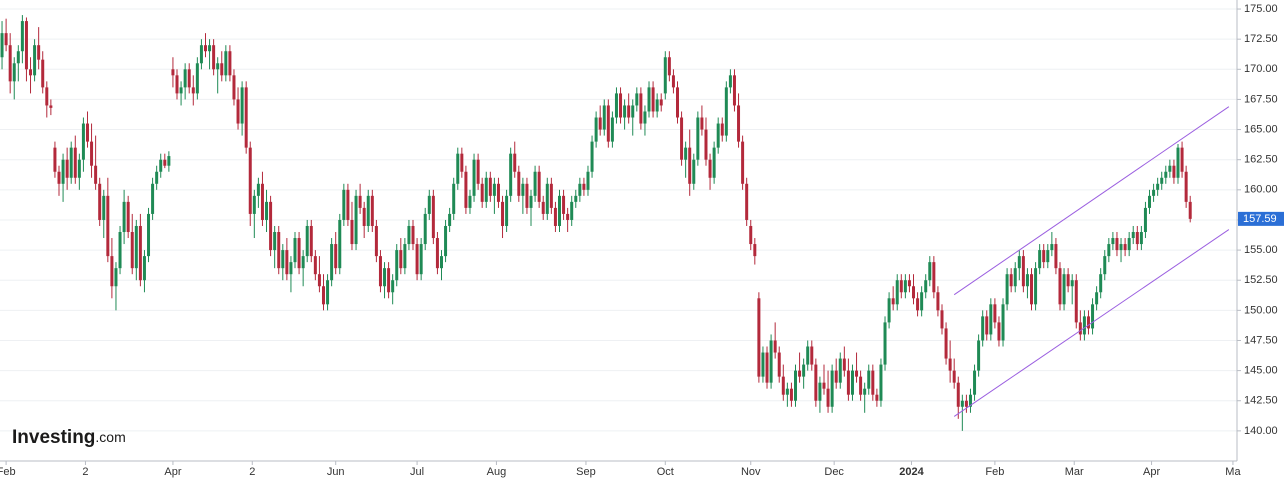 This screenshot has width=1285, height=482. I want to click on y-tick-label: 150.00, so click(1261, 310).